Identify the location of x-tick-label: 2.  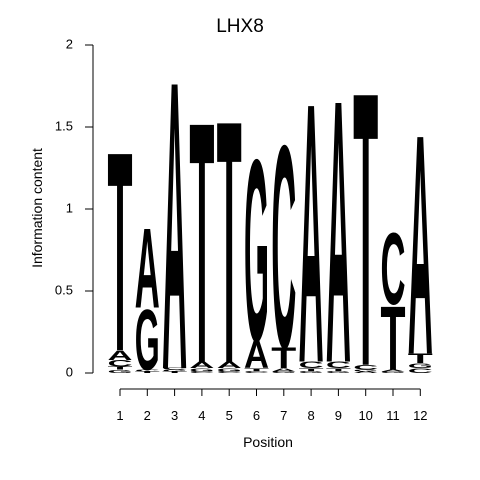
(147, 415).